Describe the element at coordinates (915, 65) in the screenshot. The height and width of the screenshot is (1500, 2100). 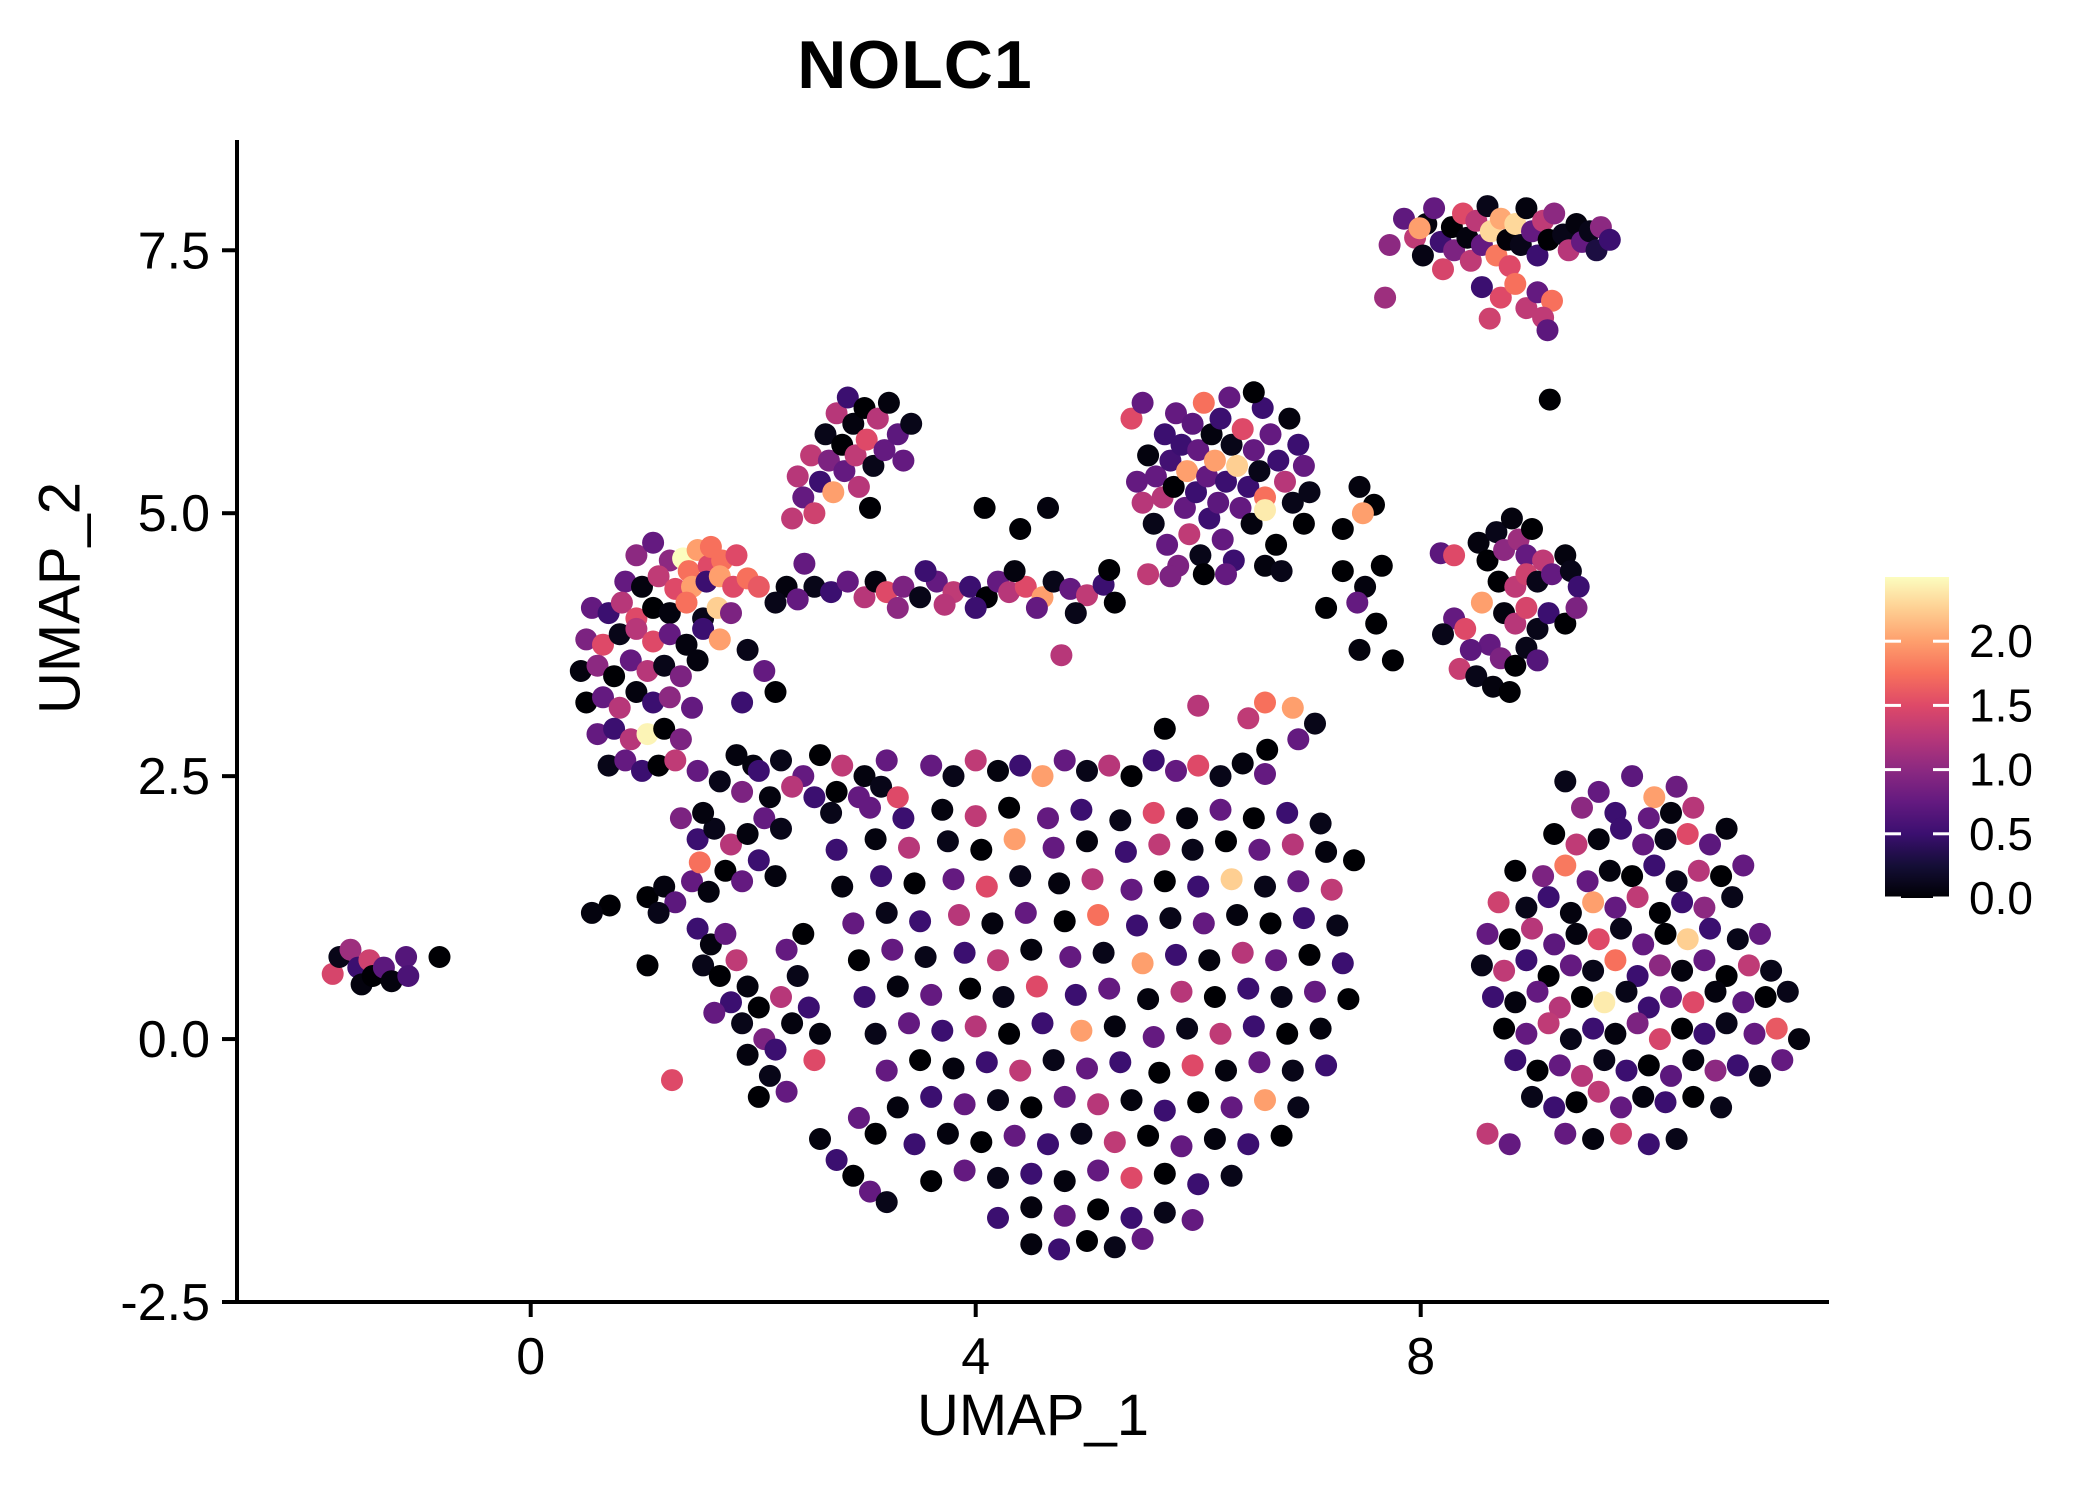
I see `chart-title: NOLC1` at that location.